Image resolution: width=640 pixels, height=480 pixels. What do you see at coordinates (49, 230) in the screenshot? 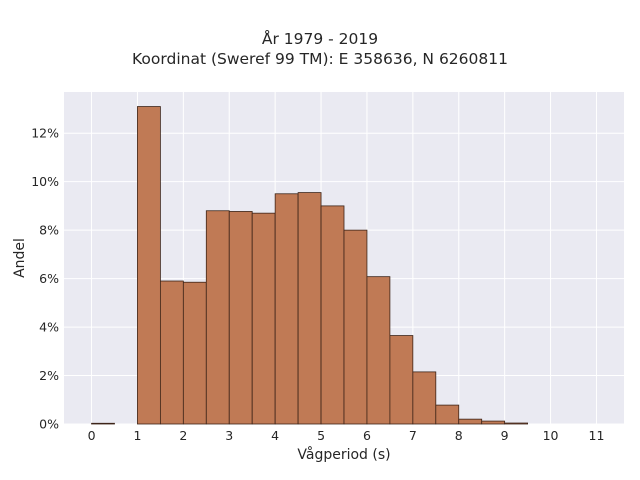
I see `y-tick-label: 8%` at bounding box center [49, 230].